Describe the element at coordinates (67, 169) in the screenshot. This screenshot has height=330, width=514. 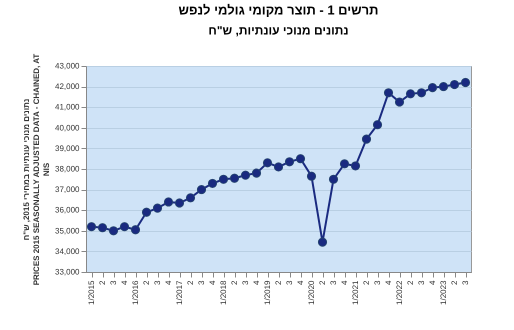
I see `y-tick-label: 38,000` at that location.